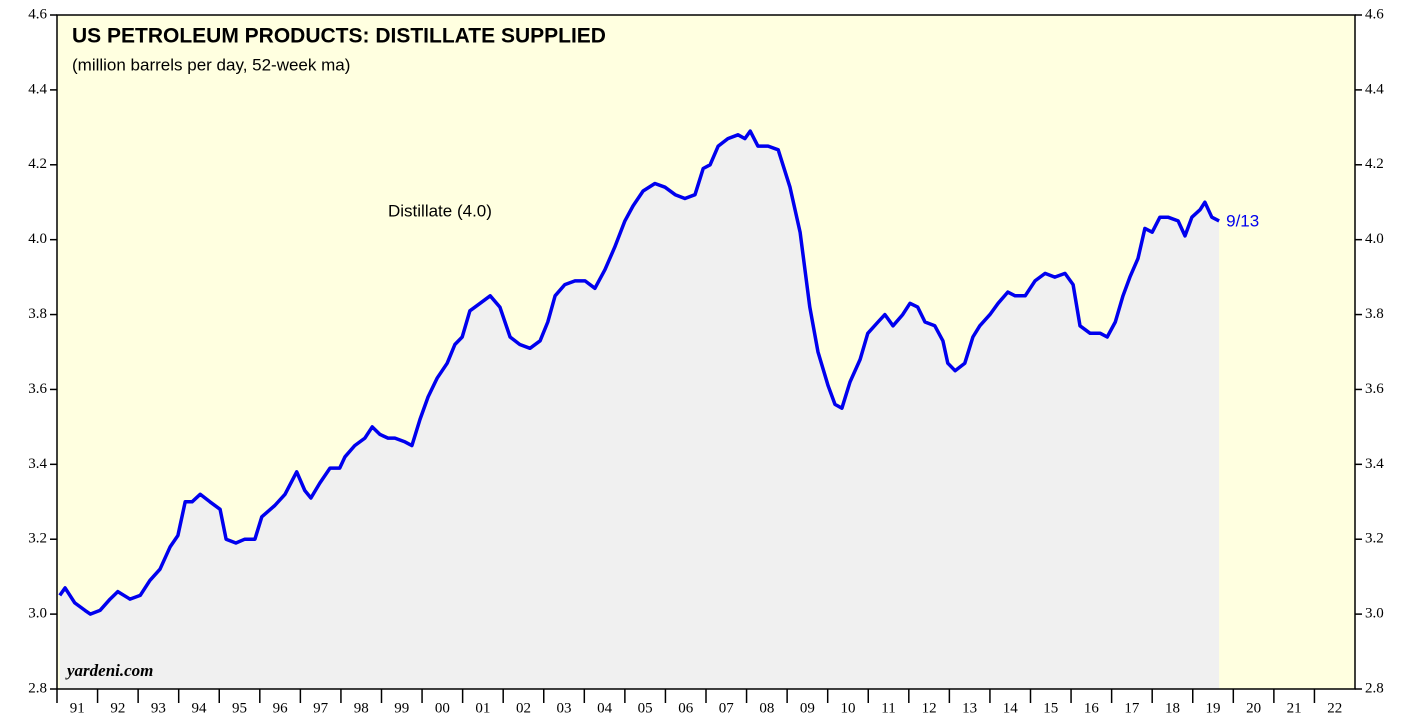 This screenshot has height=717, width=1421. Describe the element at coordinates (37, 614) in the screenshot. I see `y-tick-label: 3.0` at that location.